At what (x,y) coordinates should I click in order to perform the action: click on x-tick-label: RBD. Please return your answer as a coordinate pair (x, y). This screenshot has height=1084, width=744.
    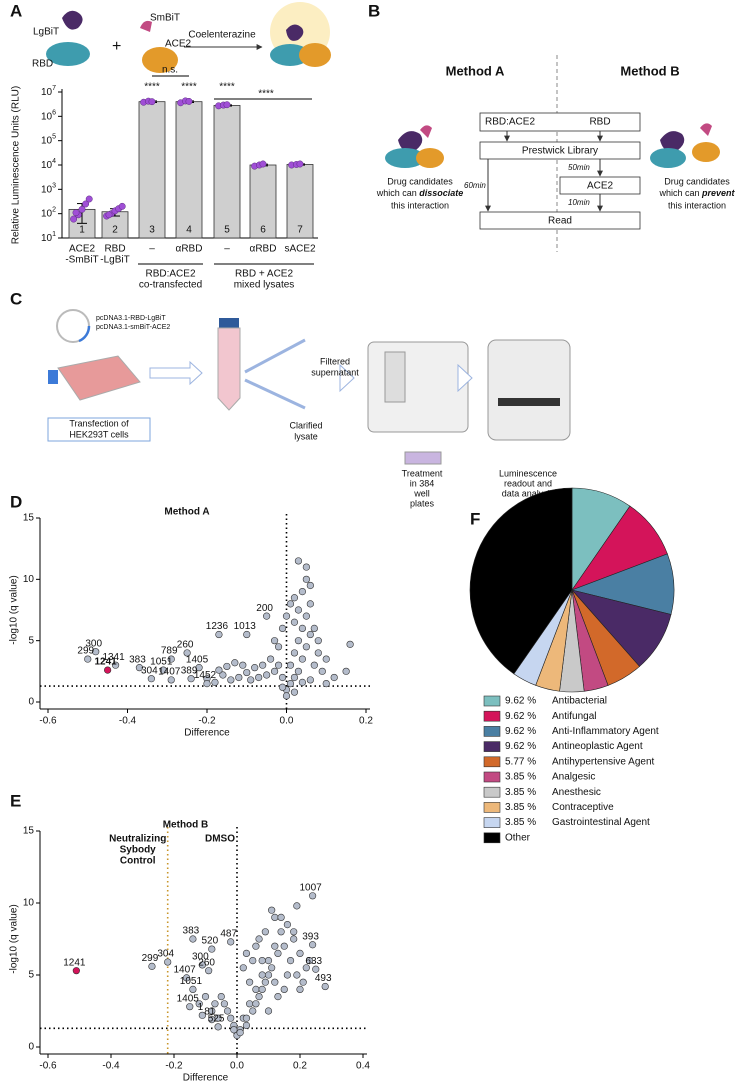
    Looking at the image, I should click on (114, 249).